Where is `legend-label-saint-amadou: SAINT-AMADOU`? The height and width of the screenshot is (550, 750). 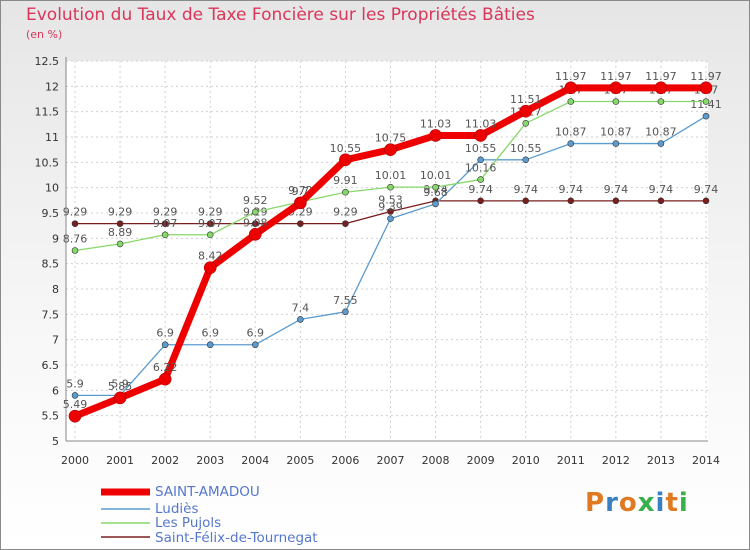 legend-label-saint-amadou: SAINT-AMADOU is located at coordinates (207, 492).